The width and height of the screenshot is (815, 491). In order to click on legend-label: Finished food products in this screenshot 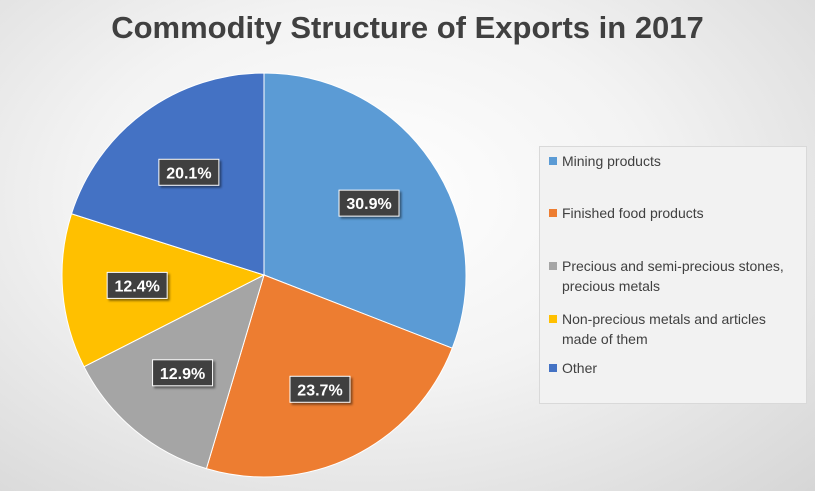, I will do `click(633, 213)`.